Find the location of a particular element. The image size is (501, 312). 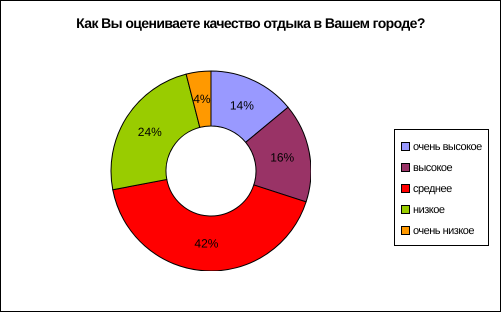

chart-title: Как Вы оцениваете качество отдыка в Вашем городе? is located at coordinates (250, 23).